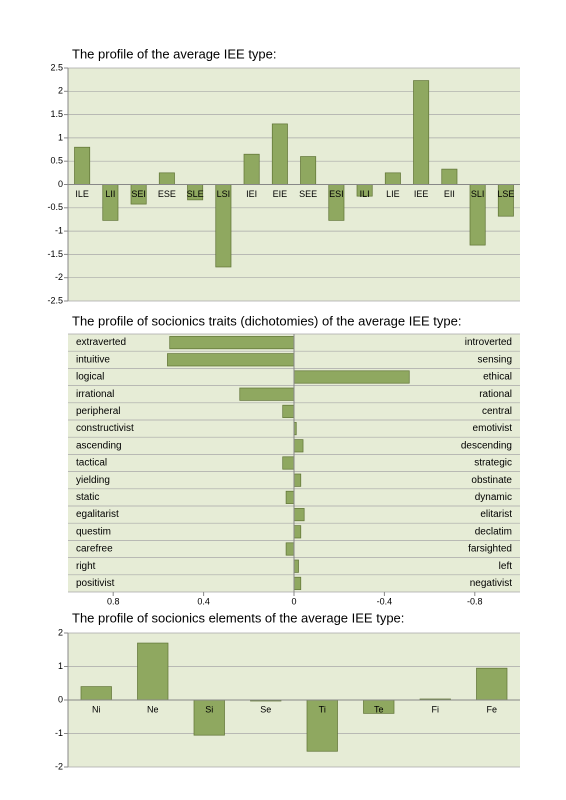  Describe the element at coordinates (495, 359) in the screenshot. I see `row-label-opposite: sensing` at that location.